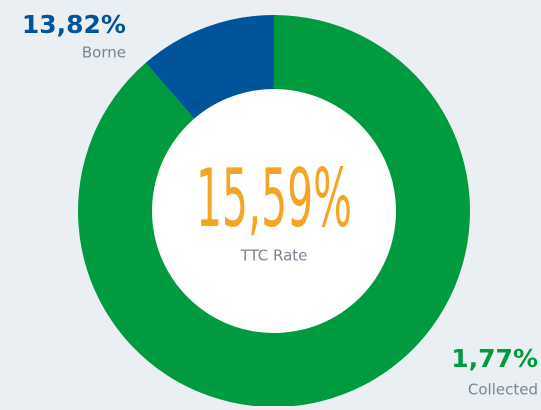 Image resolution: width=541 pixels, height=410 pixels. I want to click on value-label: 1,77%, so click(494, 358).